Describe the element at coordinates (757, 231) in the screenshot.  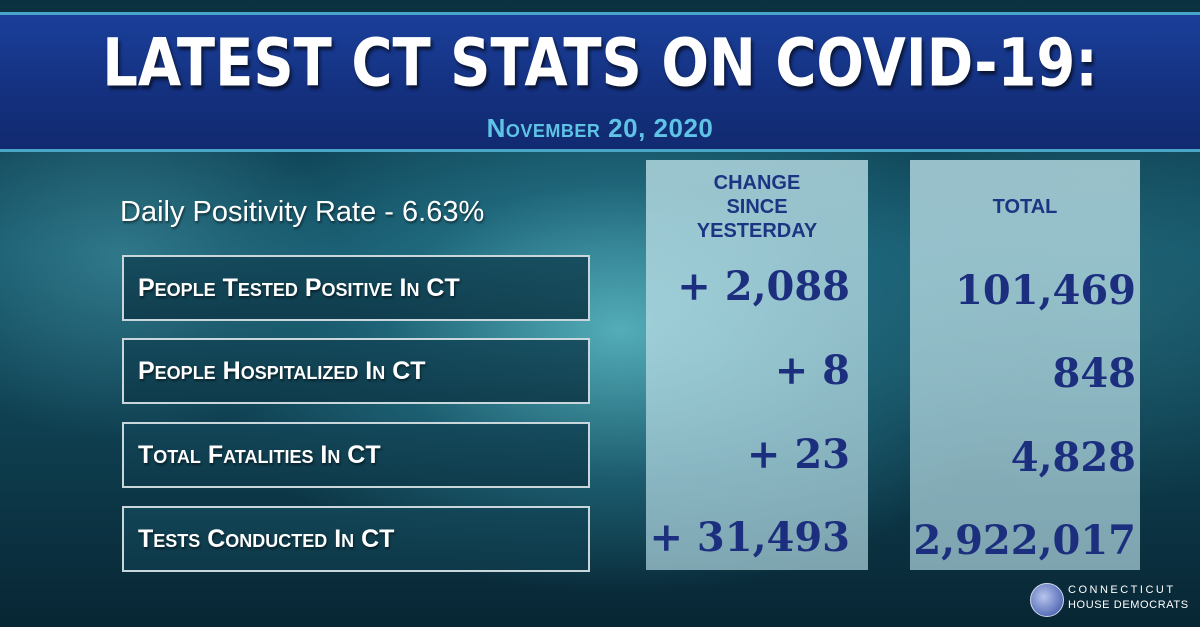
I see `change-header-line3: YESTERDAY` at that location.